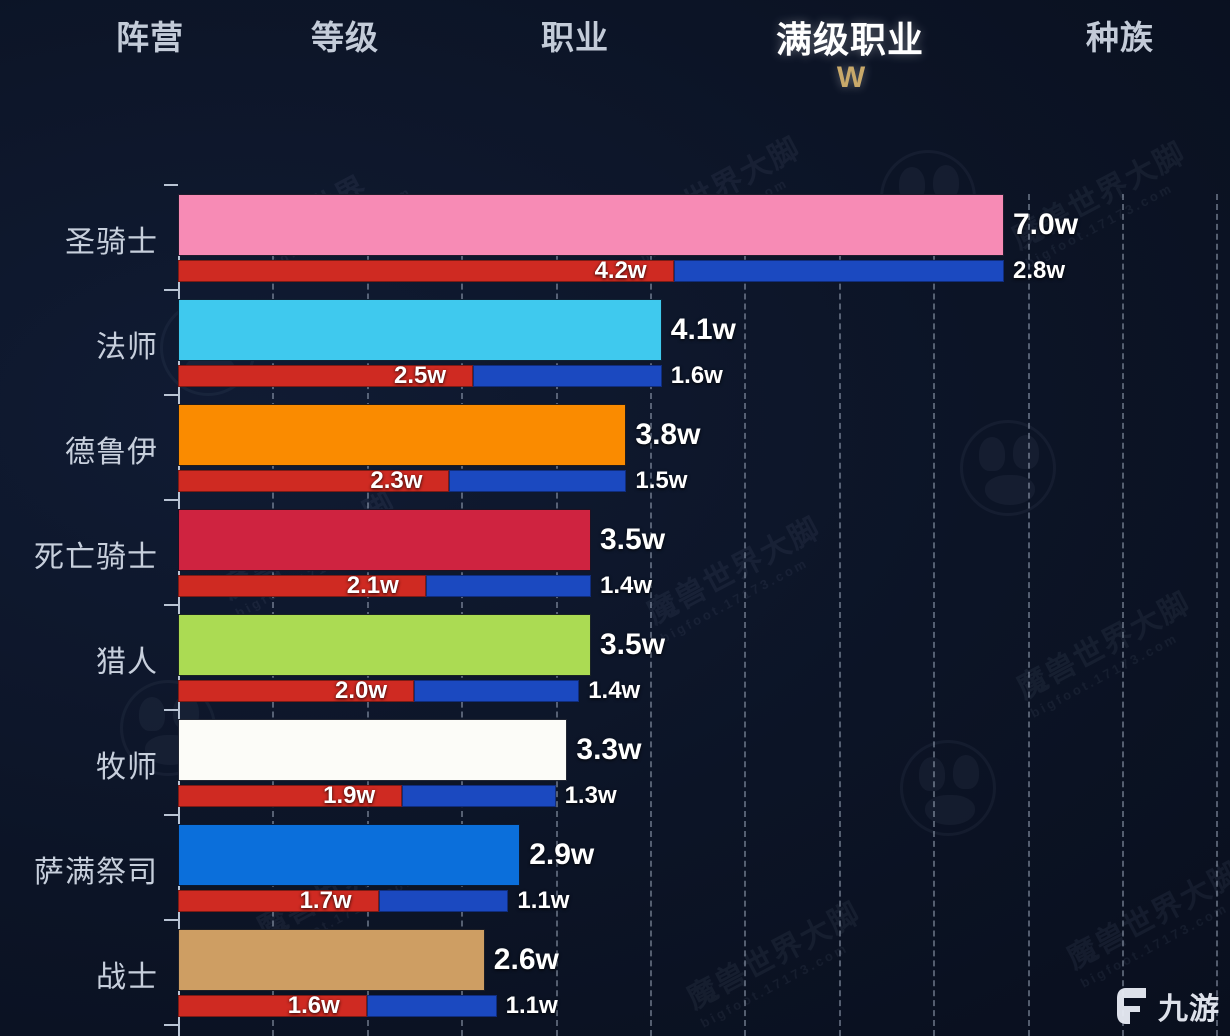 This screenshot has width=1230, height=1036. What do you see at coordinates (663, 974) in the screenshot?
I see `chart-row: 战士` at bounding box center [663, 974].